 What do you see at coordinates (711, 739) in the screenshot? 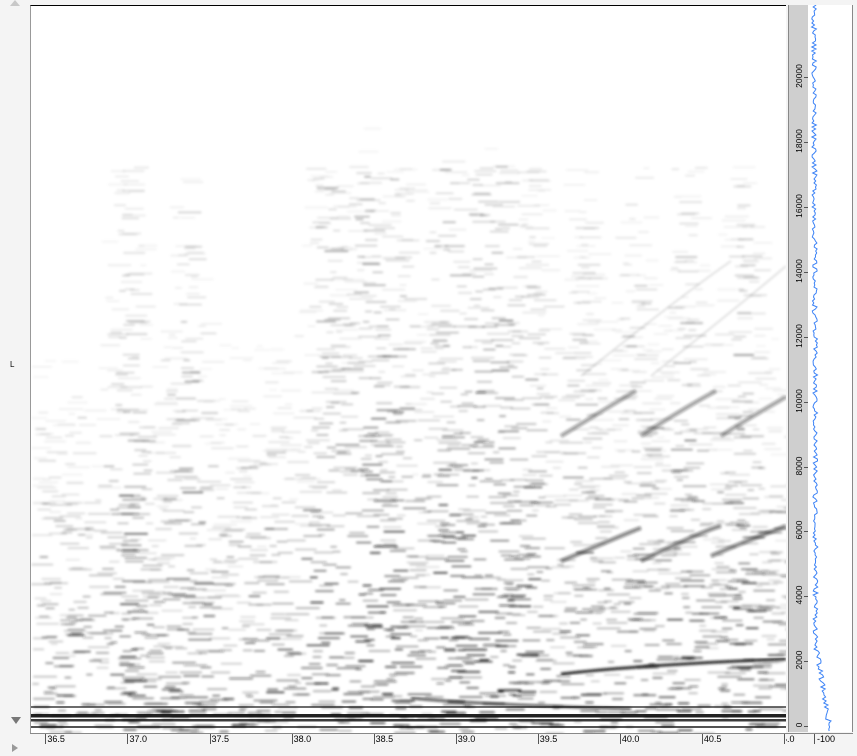
I see `time-tick-label: 40.5` at bounding box center [711, 739].